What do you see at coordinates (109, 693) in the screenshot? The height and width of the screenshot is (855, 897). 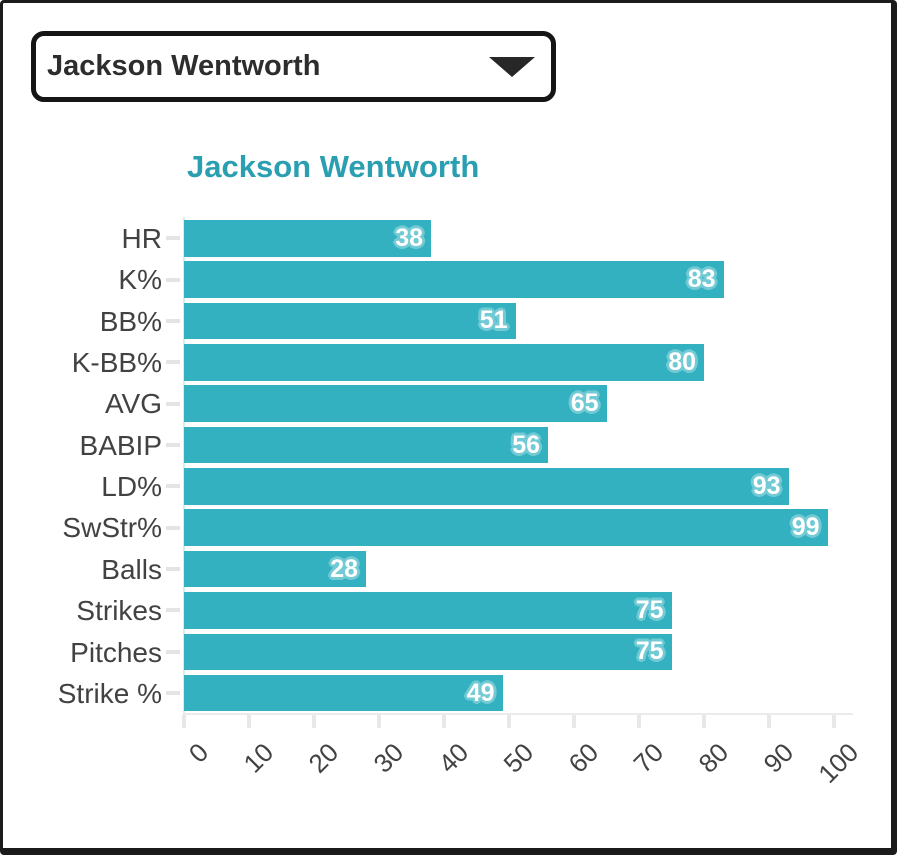 I see `category-label: Strike %` at bounding box center [109, 693].